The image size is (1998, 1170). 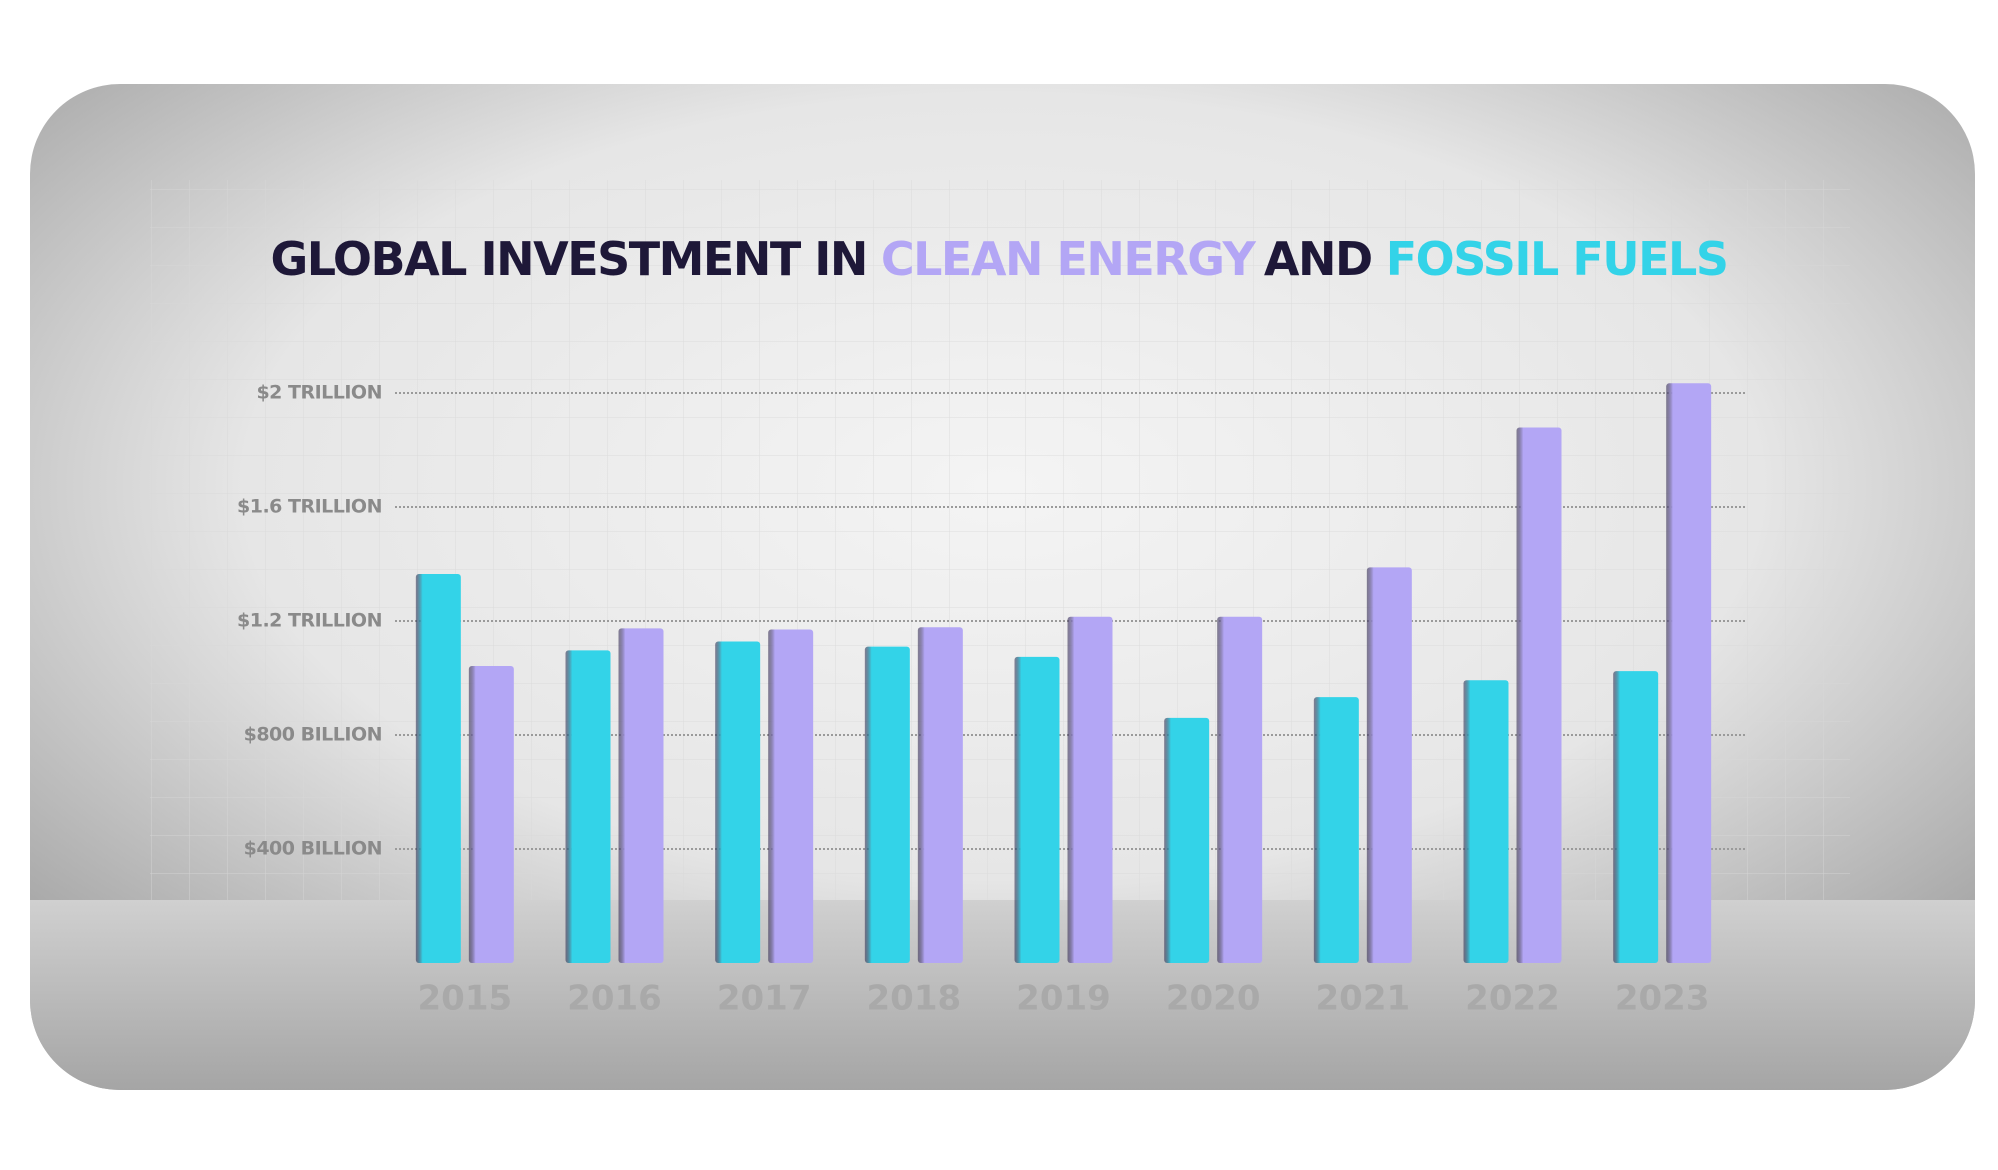 I want to click on x-tick-label: 2021, so click(x=1363, y=999).